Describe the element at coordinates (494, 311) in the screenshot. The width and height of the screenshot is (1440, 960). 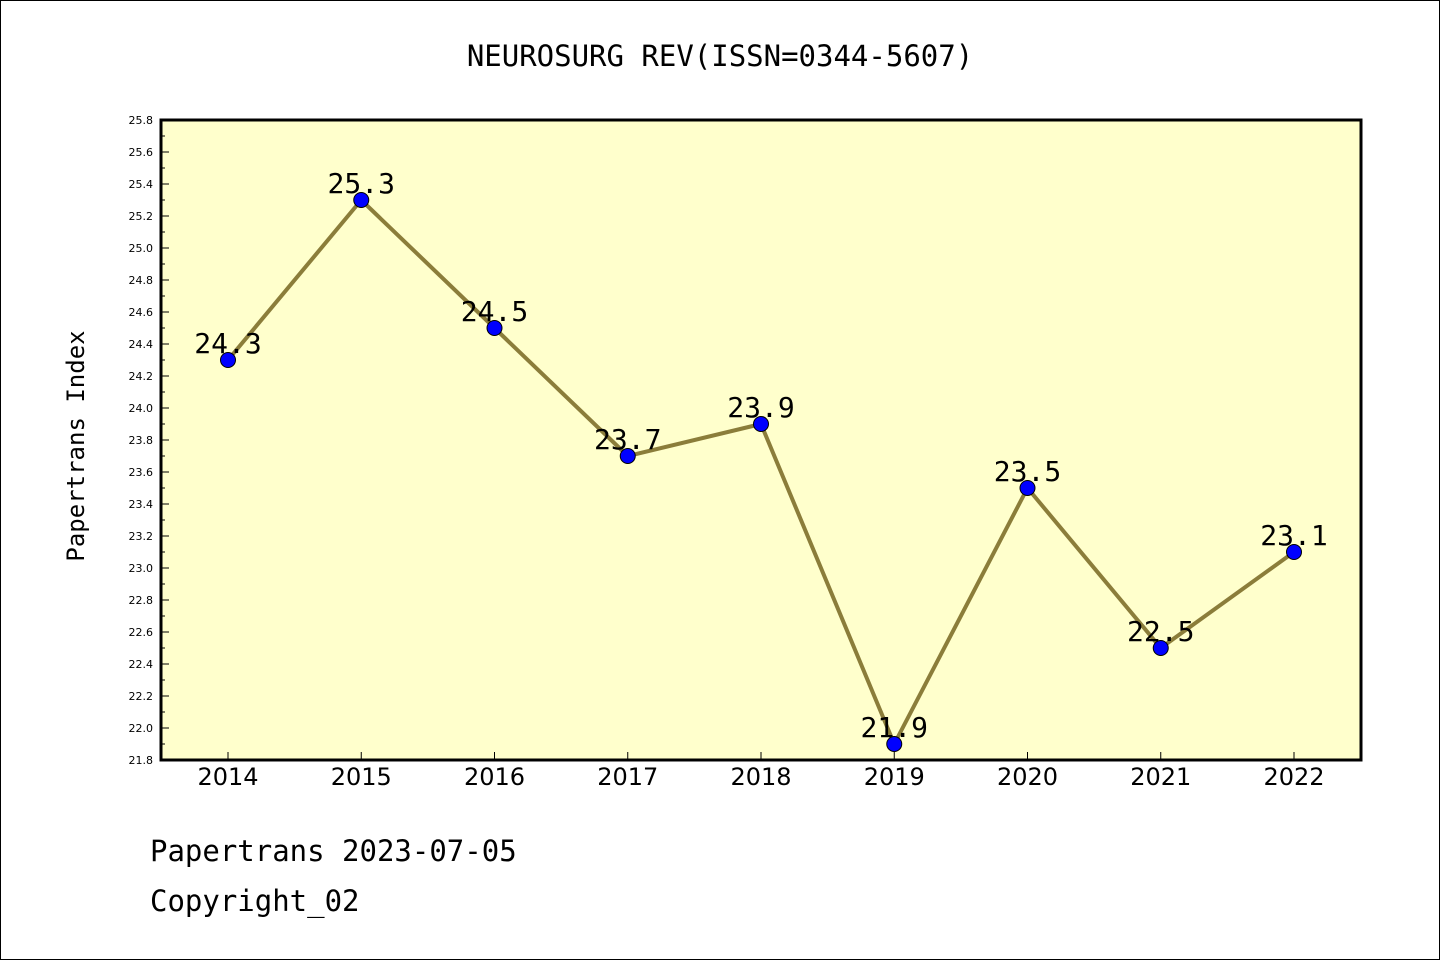
I see `data-label: 24.5` at that location.